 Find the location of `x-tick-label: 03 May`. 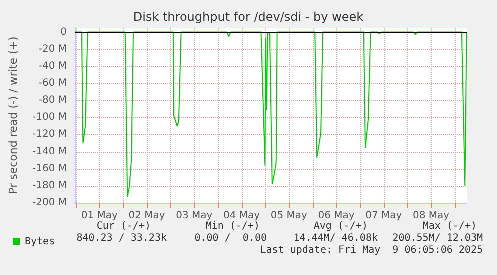

x-tick-label: 03 May is located at coordinates (194, 216).